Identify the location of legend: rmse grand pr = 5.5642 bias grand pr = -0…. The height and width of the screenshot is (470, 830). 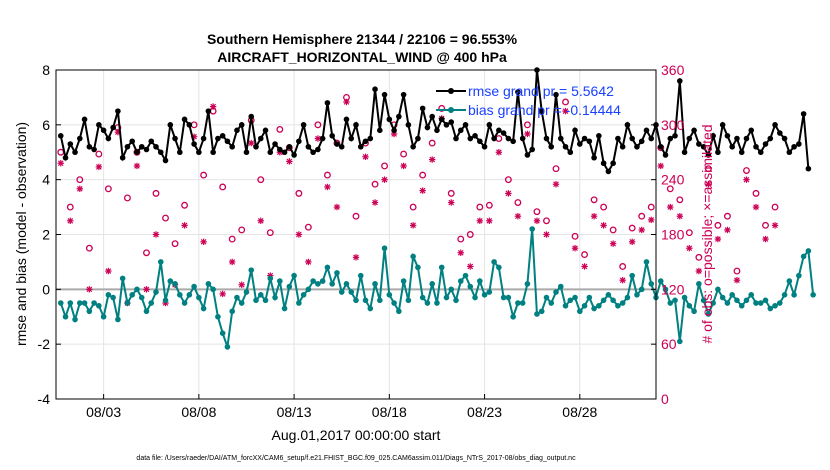
(528, 100).